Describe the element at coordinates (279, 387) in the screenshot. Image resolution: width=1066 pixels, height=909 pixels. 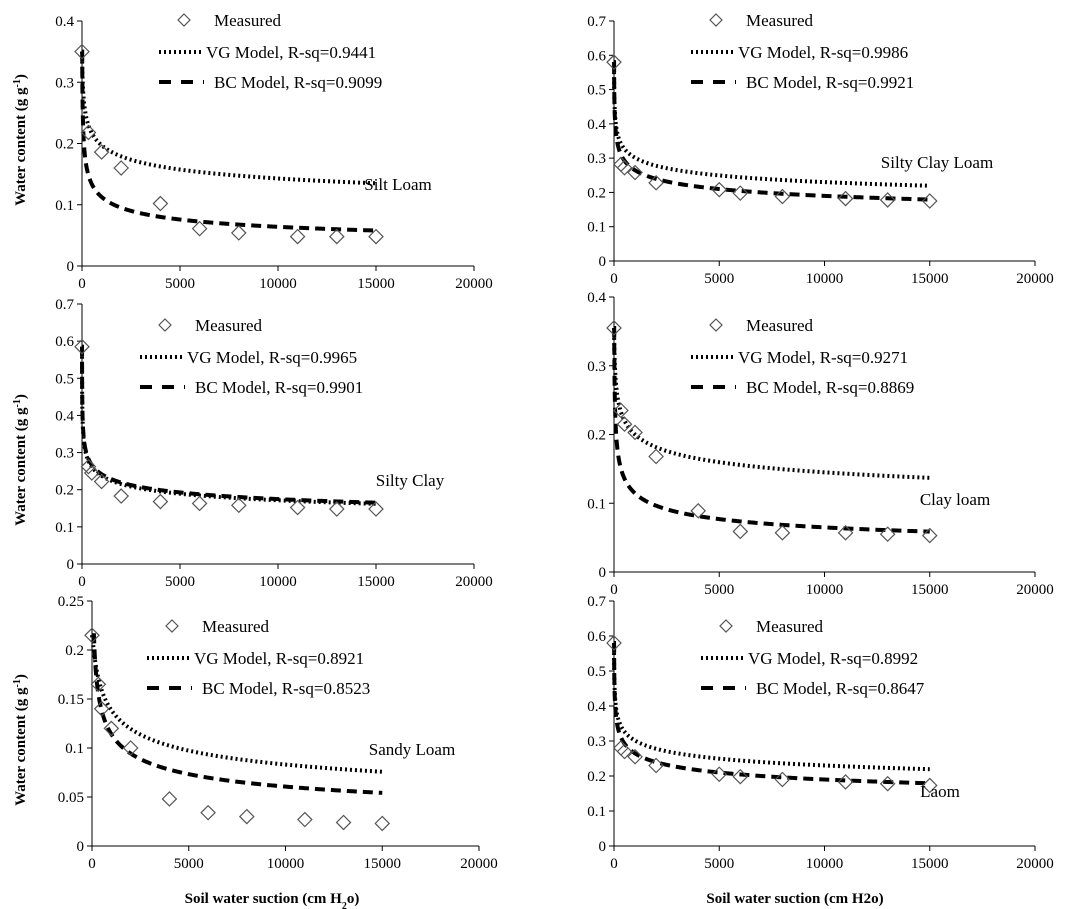
I see `legend-bc-label: BC Model, R-sq=0.9901` at that location.